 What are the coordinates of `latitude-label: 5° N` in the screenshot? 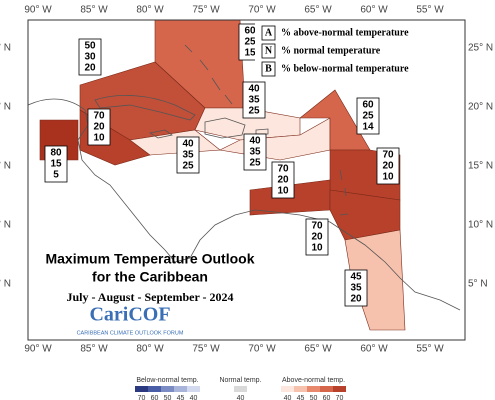 It's located at (5, 284).